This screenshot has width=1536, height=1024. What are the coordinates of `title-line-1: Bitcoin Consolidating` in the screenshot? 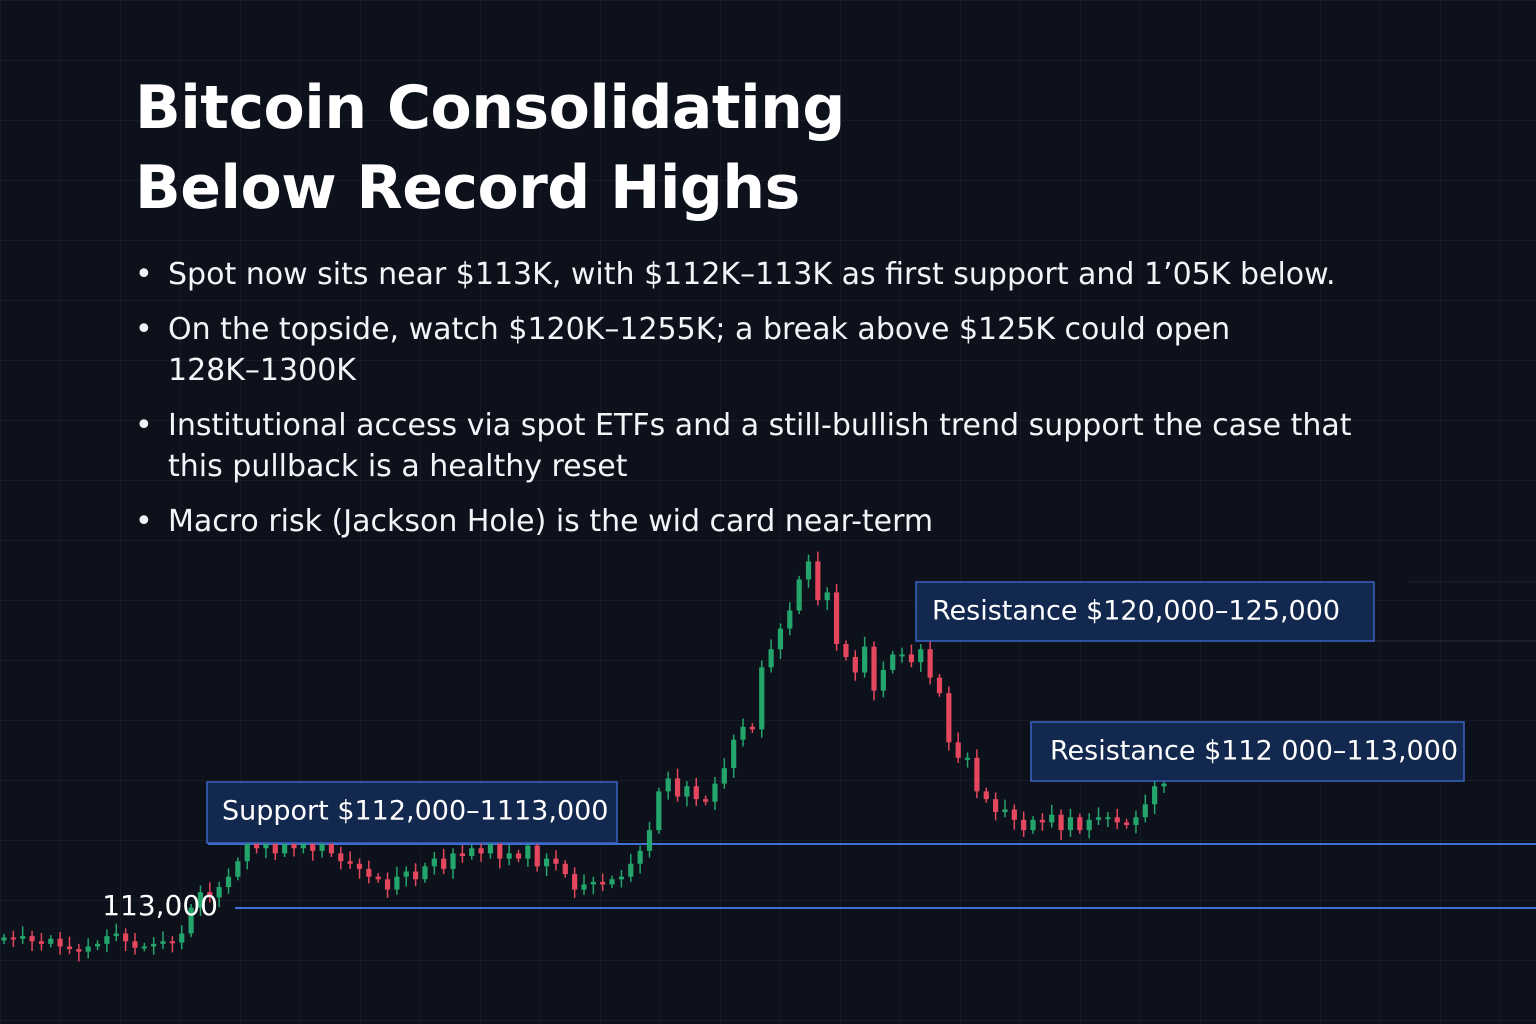 It's located at (490, 108).